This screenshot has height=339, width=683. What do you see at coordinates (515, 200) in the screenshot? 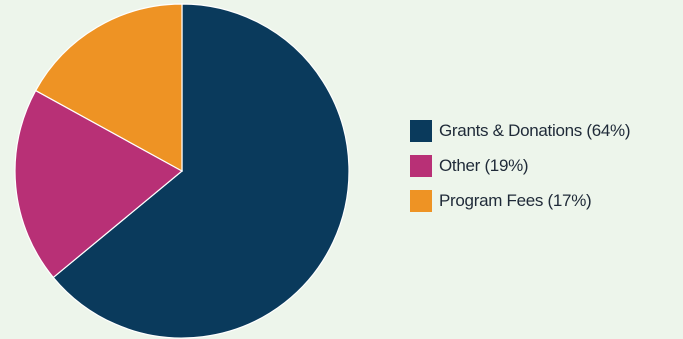
I see `legend-label: Program Fees (17%)` at bounding box center [515, 200].